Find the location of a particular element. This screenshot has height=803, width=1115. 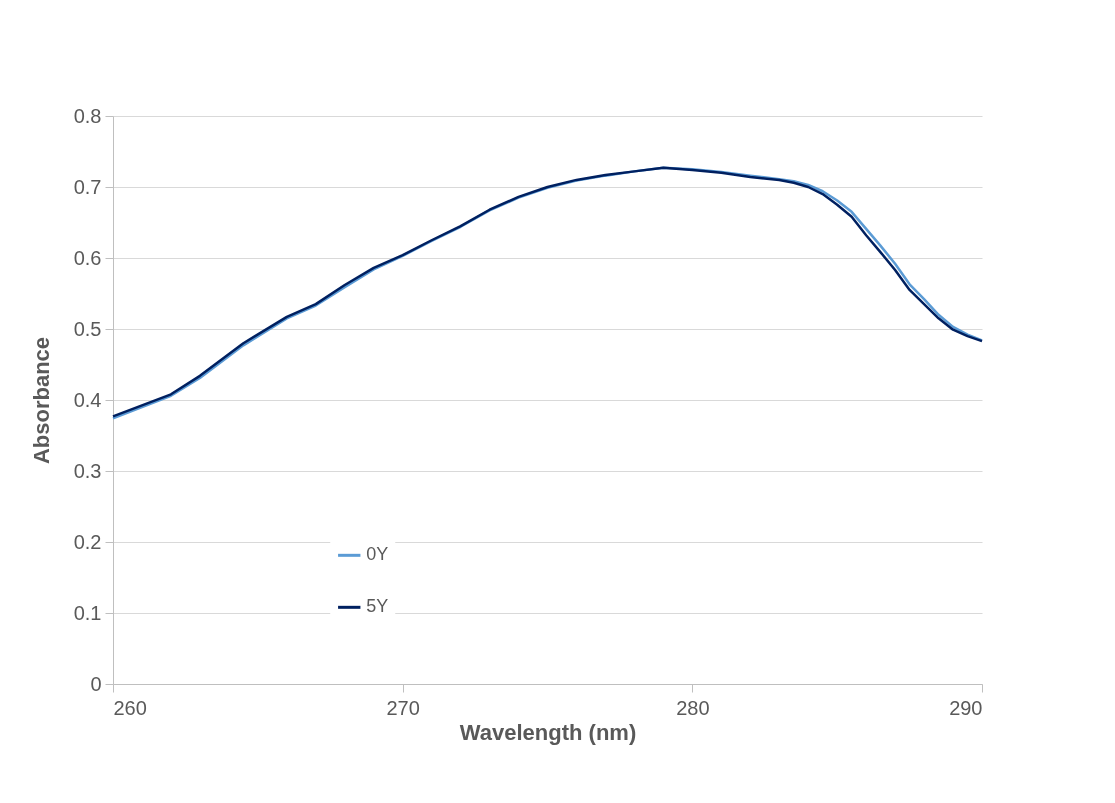

y-tick-label: 0.6 is located at coordinates (87, 257).